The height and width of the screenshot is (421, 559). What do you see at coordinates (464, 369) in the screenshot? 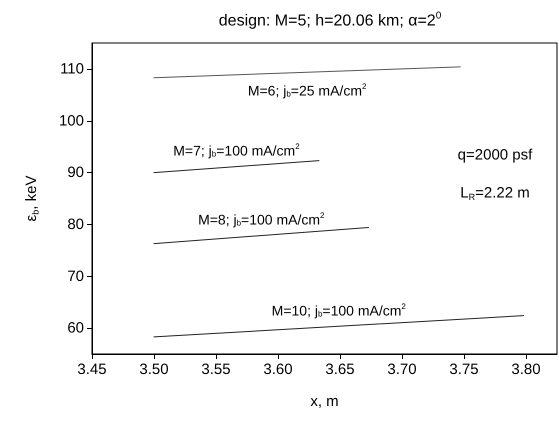
I see `x-tick-label: 3.75` at bounding box center [464, 369].